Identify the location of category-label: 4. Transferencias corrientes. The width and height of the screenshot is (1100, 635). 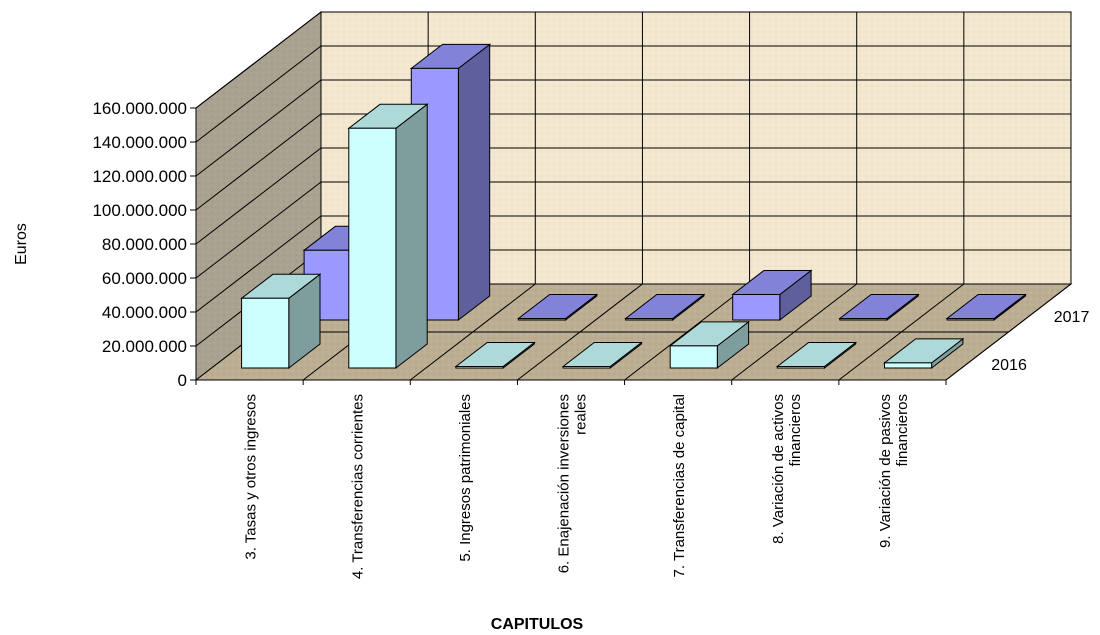
(358, 486).